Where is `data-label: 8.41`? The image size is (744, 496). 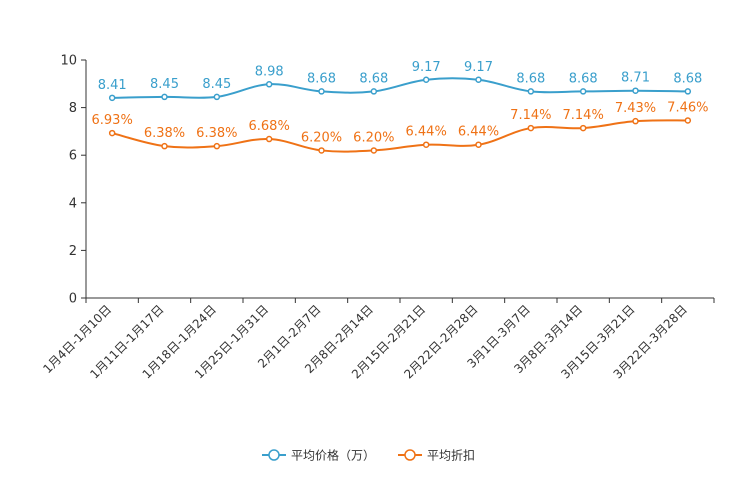 data-label: 8.41 is located at coordinates (112, 85).